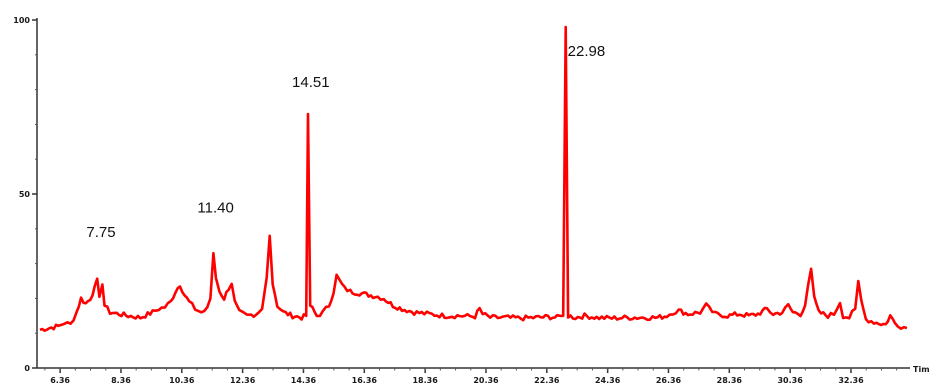 Image resolution: width=936 pixels, height=390 pixels. What do you see at coordinates (730, 380) in the screenshot?
I see `x-tick-label: 28.36` at bounding box center [730, 380].